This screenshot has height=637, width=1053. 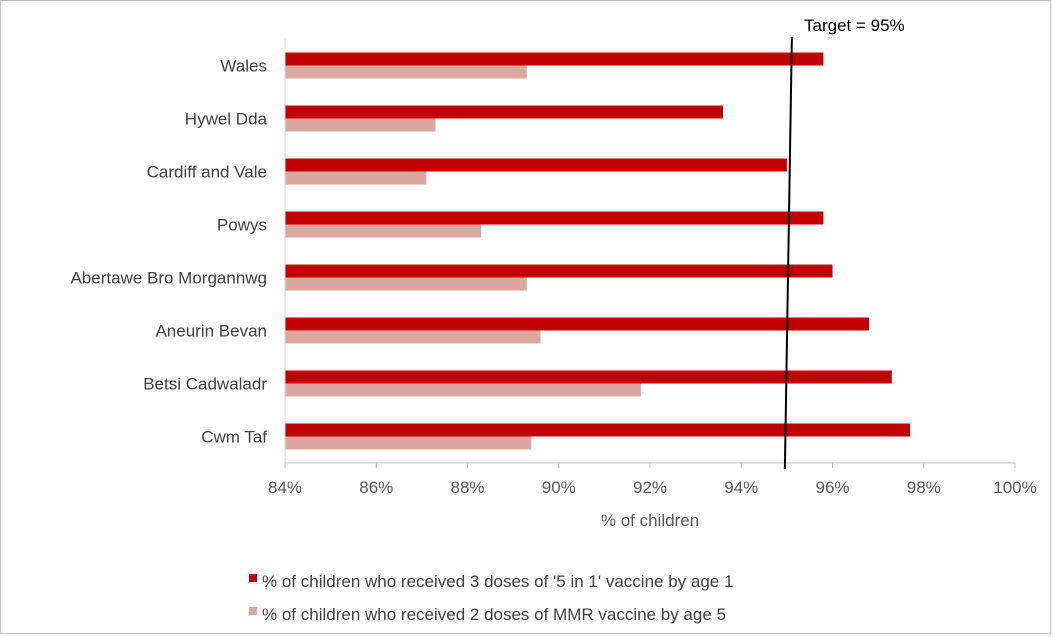 I want to click on x-axis-title: % of children, so click(x=650, y=520).